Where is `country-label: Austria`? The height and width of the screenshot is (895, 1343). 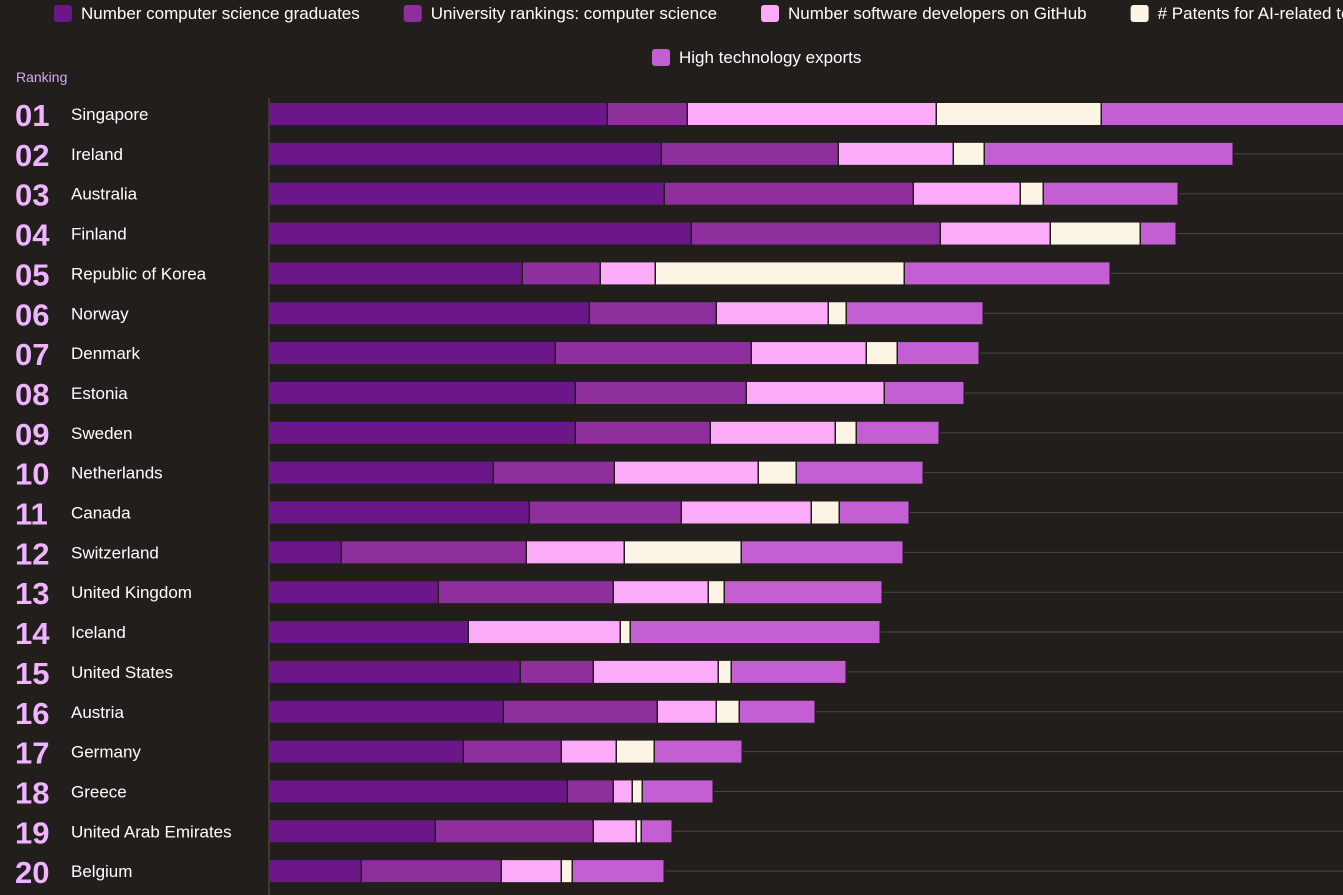 country-label: Austria is located at coordinates (97, 712).